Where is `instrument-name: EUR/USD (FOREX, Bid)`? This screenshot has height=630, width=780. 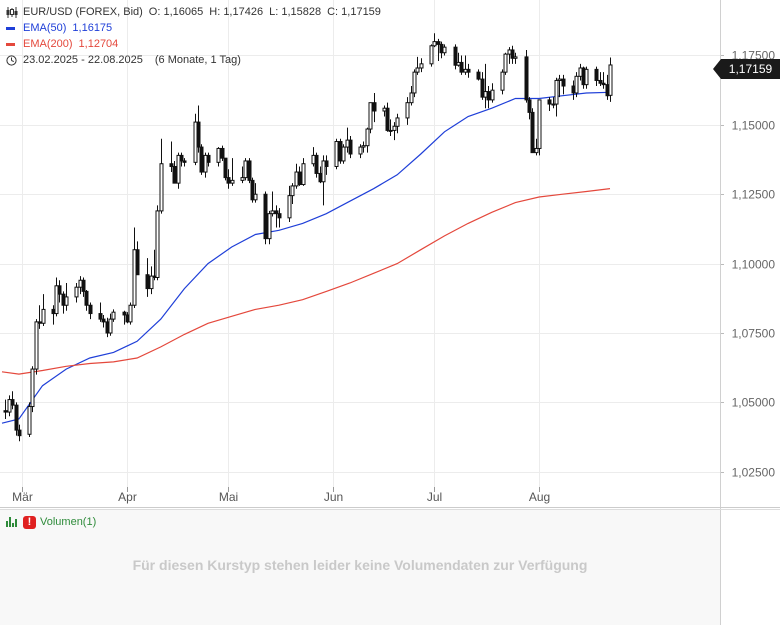
instrument-name: EUR/USD (FOREX, Bid) is located at coordinates (83, 12).